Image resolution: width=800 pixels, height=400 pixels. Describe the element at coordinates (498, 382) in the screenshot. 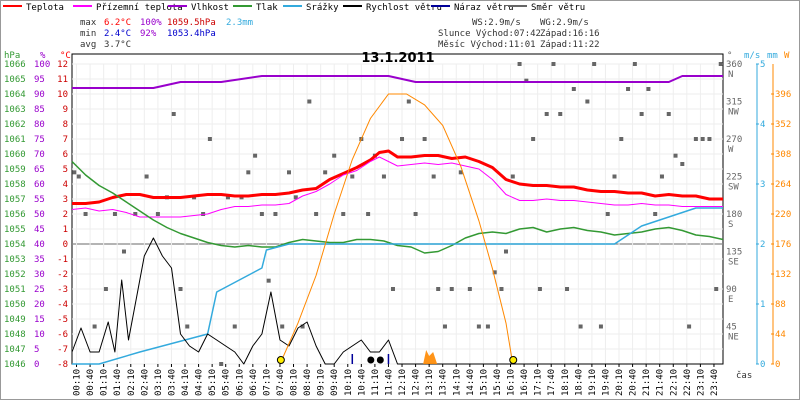

I see `x-tick-label: 15:40` at that location.